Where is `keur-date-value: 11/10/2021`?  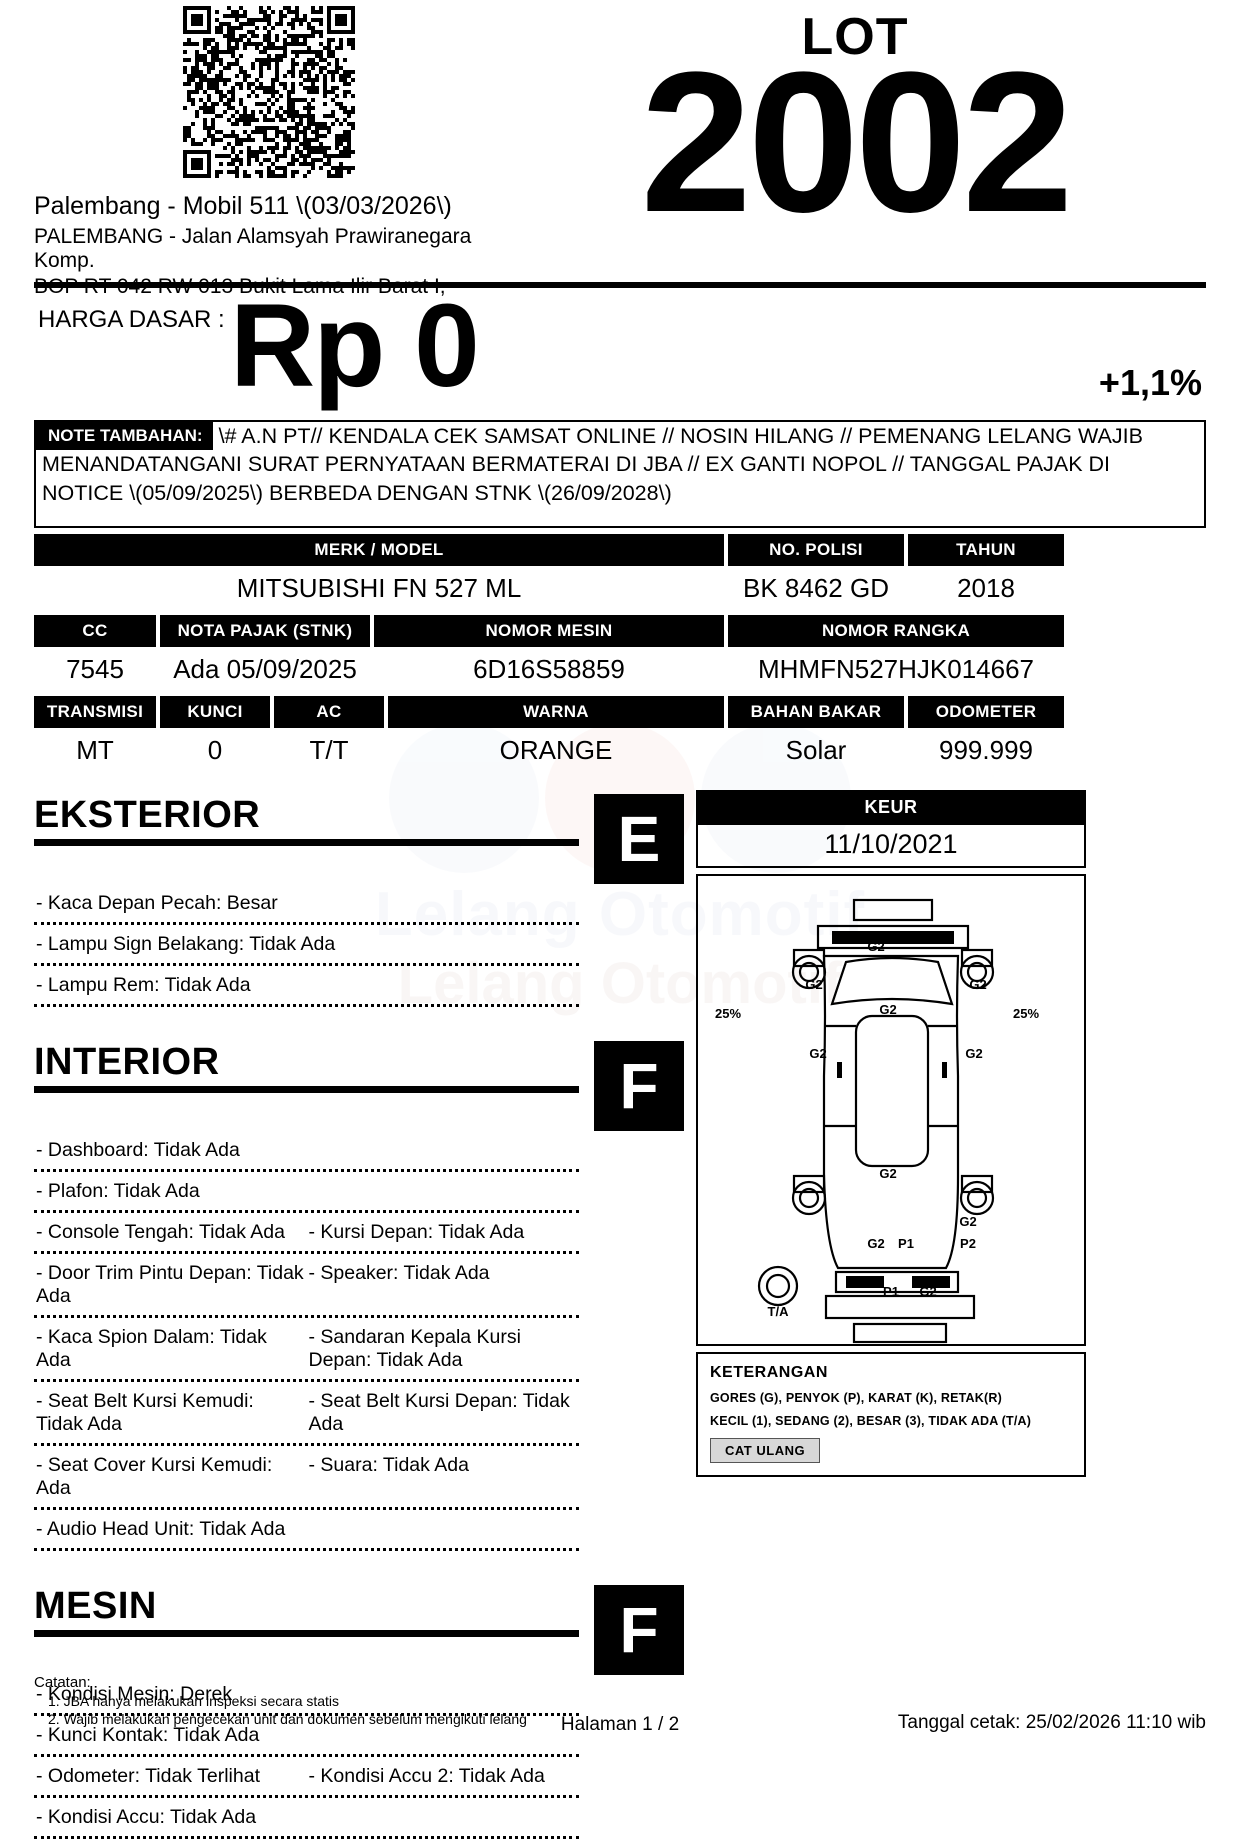
keur-date-value: 11/10/2021 is located at coordinates (891, 846).